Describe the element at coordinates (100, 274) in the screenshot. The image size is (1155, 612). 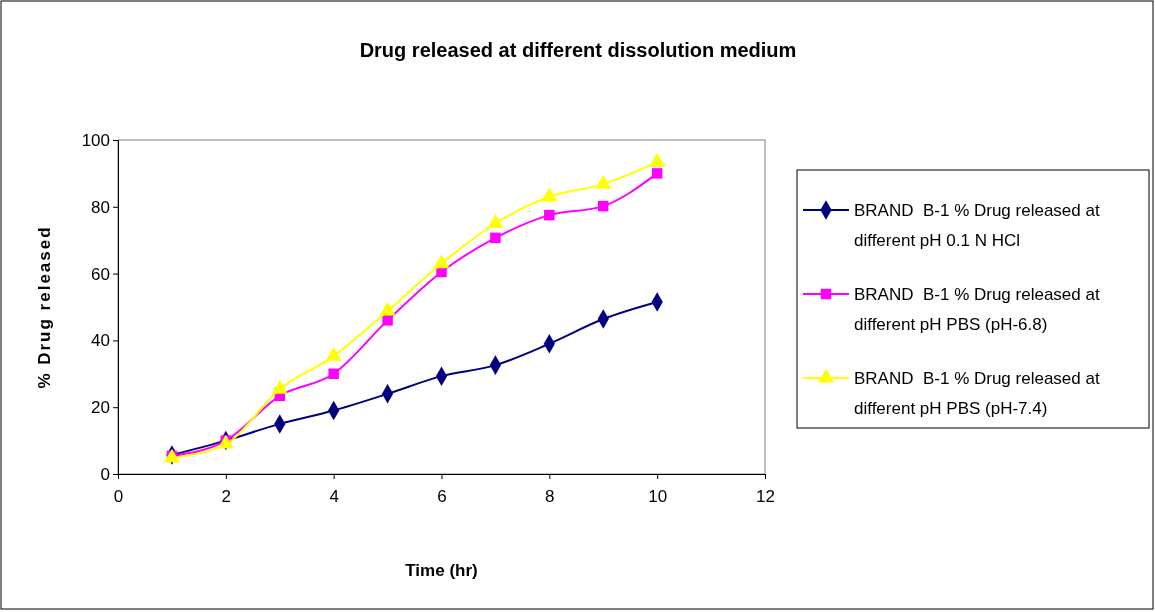
I see `y-tick-label: 60` at that location.